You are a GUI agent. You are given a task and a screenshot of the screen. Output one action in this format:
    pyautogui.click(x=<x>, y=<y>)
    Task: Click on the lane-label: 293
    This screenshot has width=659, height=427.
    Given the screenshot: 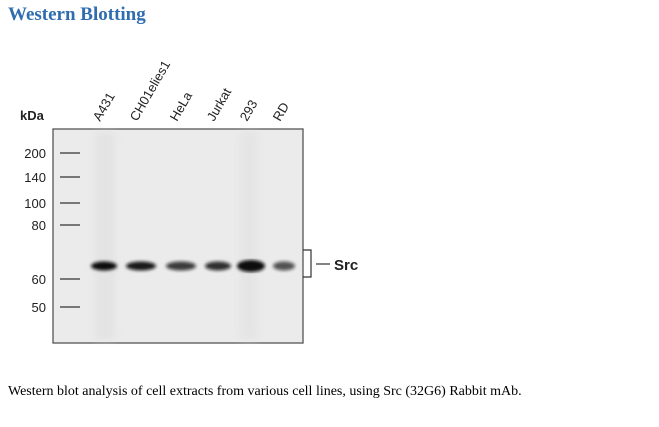 What is the action you would take?
    pyautogui.click(x=249, y=110)
    